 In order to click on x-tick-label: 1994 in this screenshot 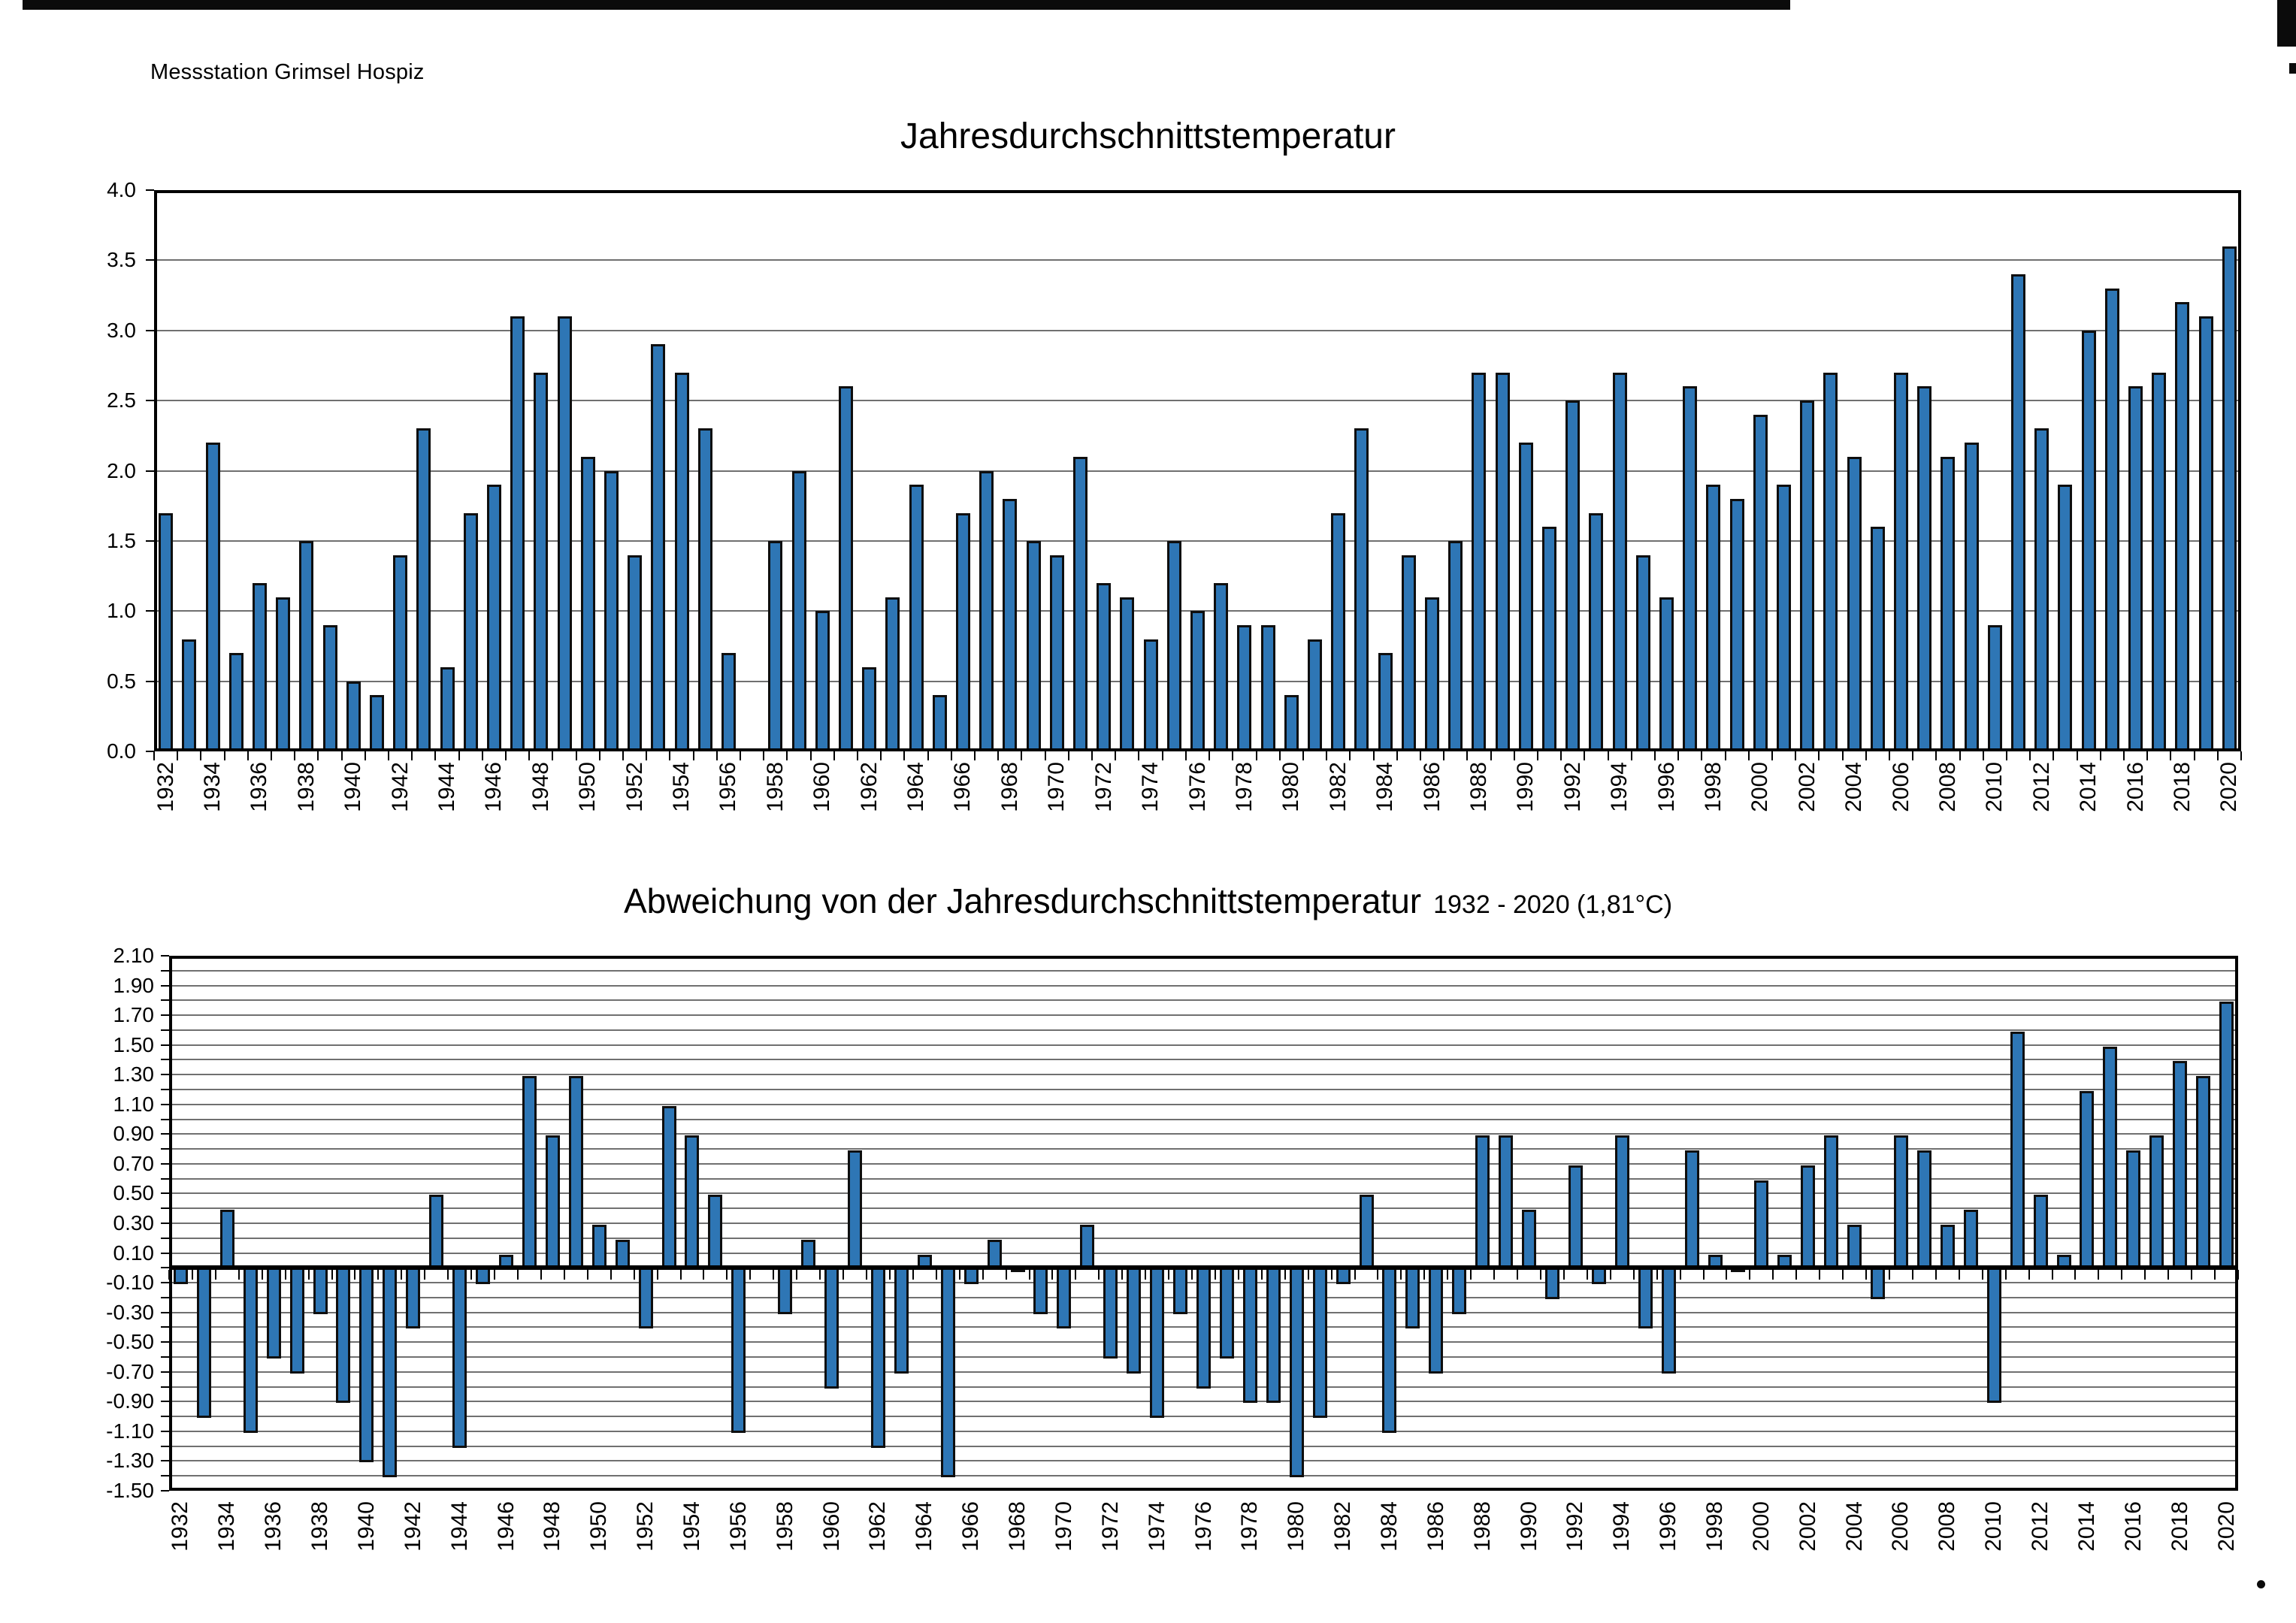, I will do `click(1620, 787)`.